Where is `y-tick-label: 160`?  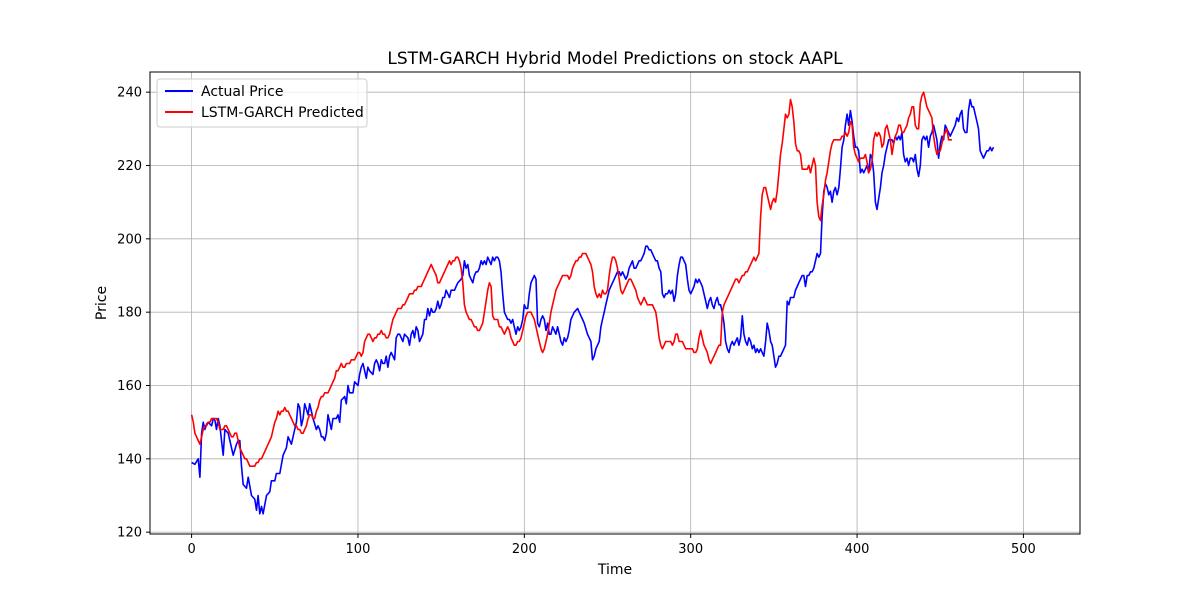
y-tick-label: 160 is located at coordinates (129, 386).